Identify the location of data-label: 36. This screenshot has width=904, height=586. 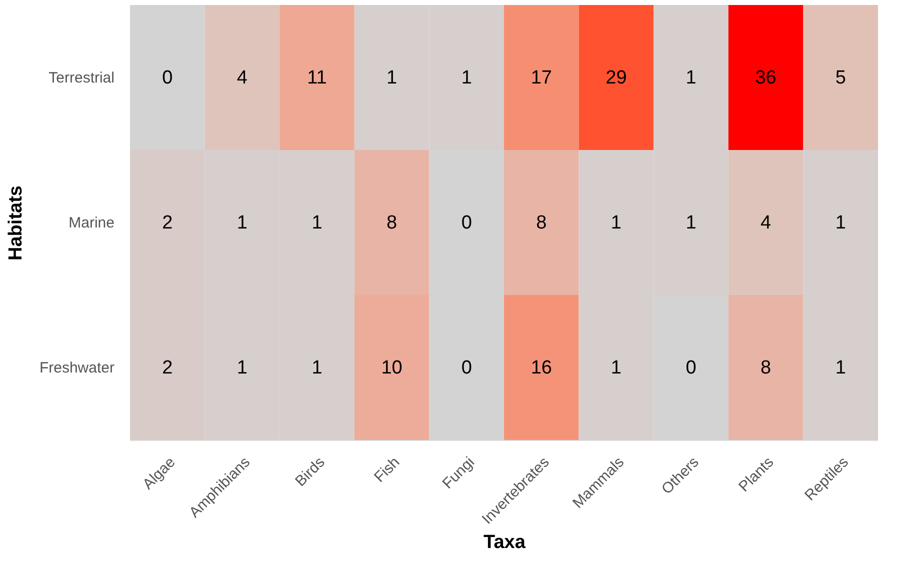
(765, 78).